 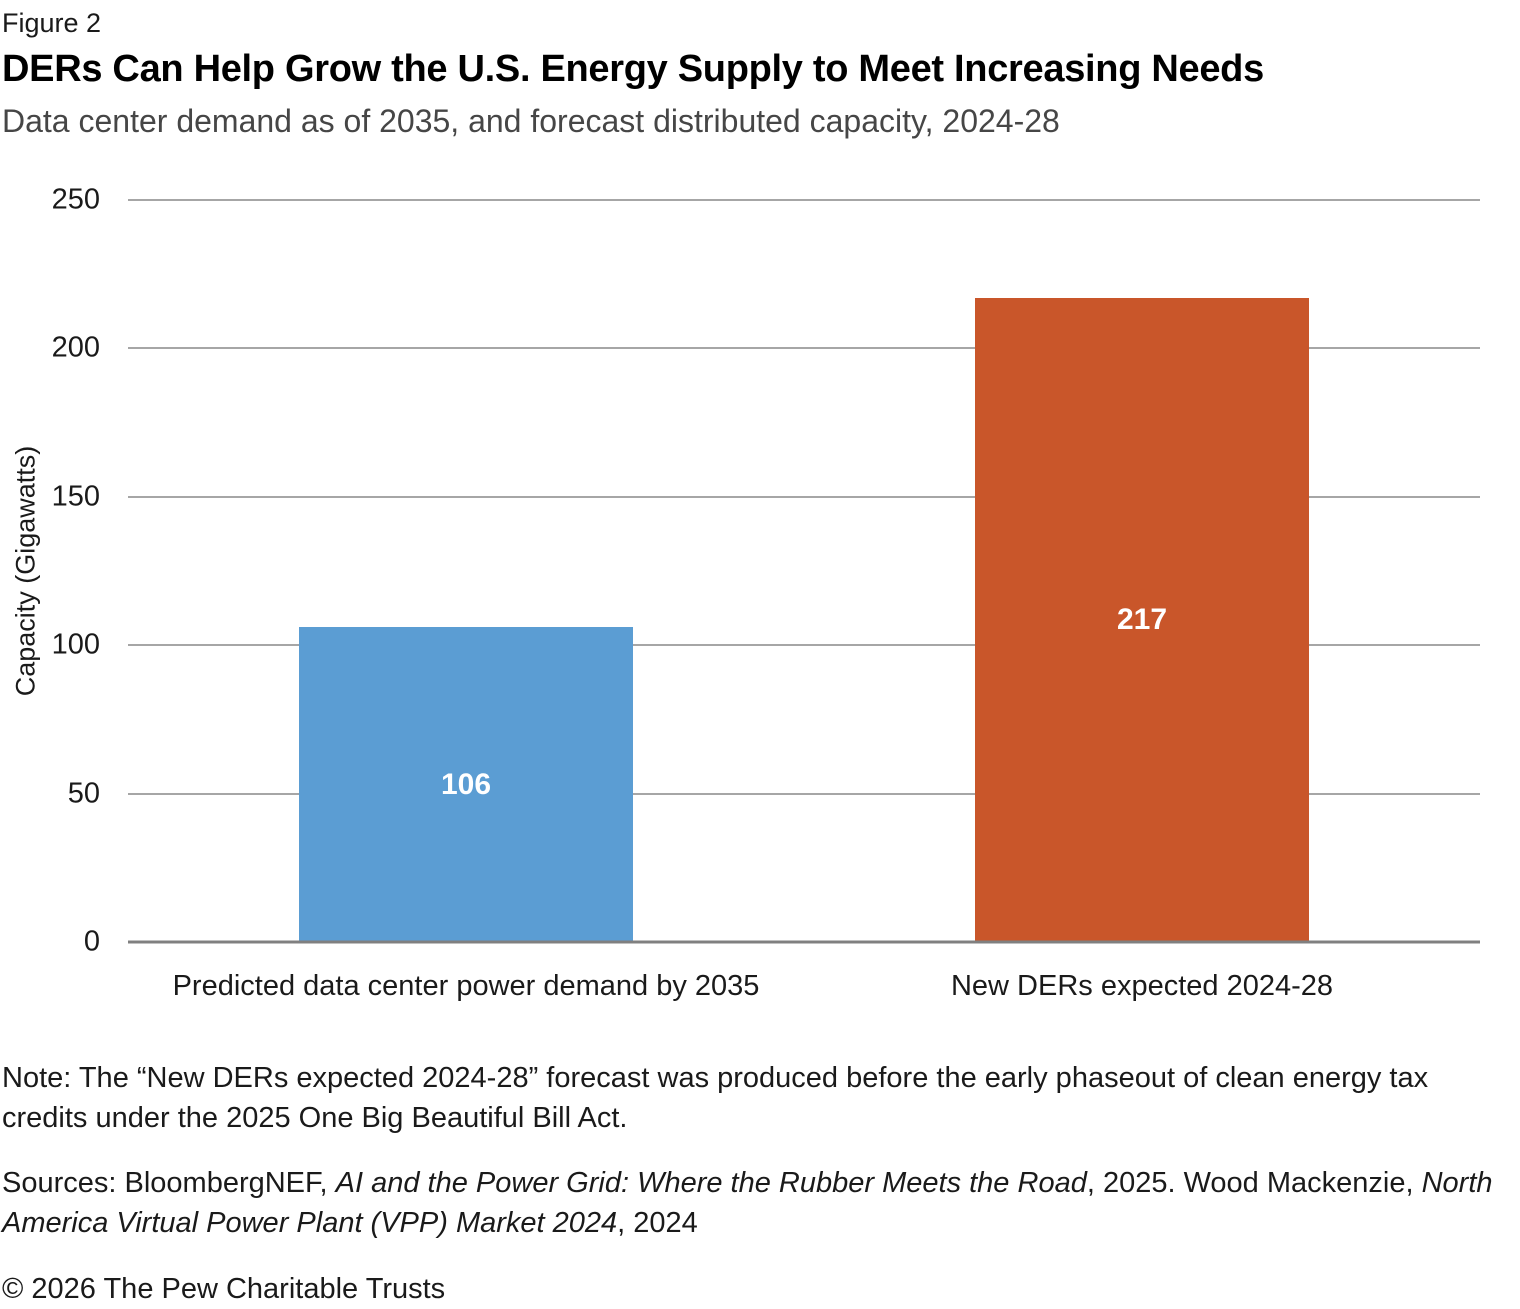 What do you see at coordinates (25, 571) in the screenshot?
I see `y-axis-title: Capacity (Gigawatts)` at bounding box center [25, 571].